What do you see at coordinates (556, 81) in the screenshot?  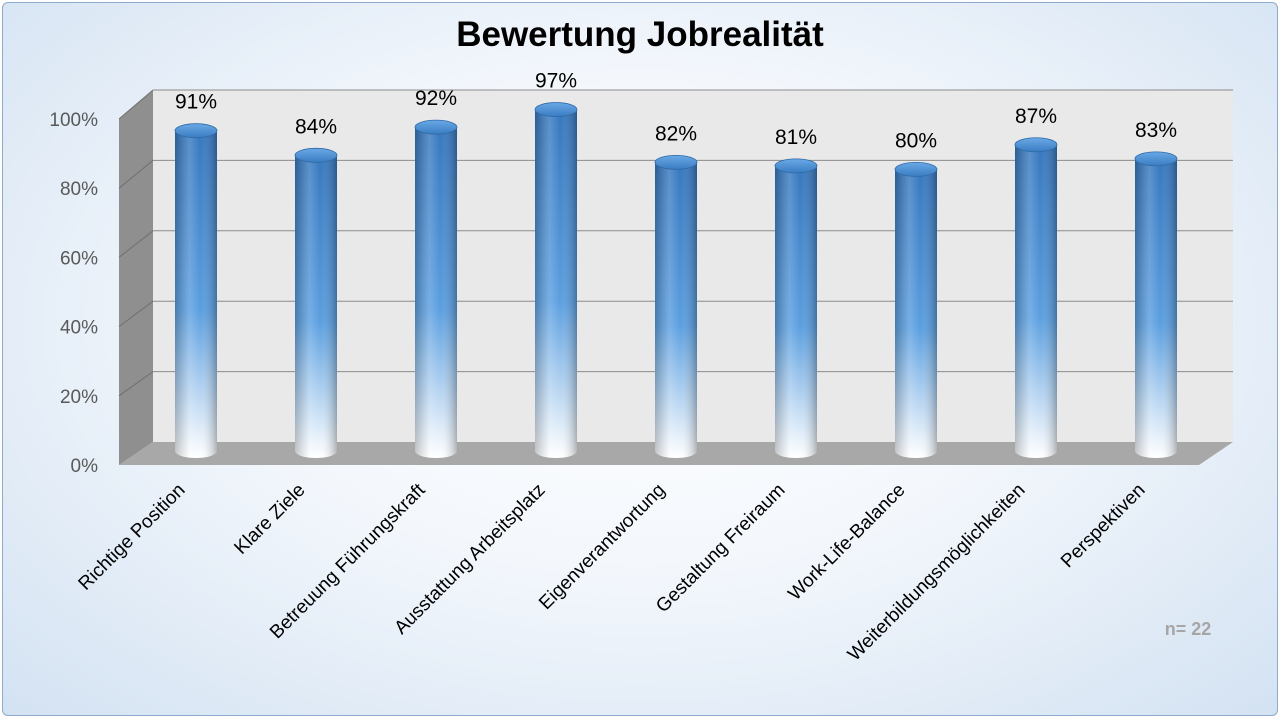 I see `data-label: 97%` at bounding box center [556, 81].